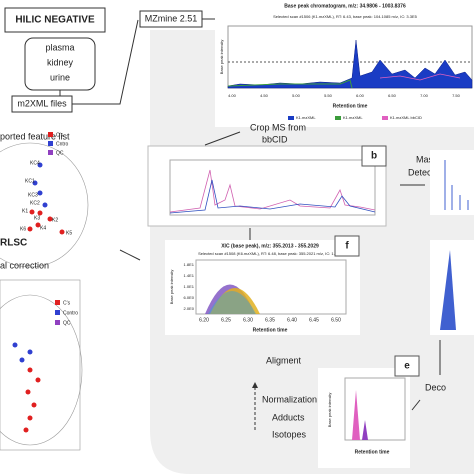 Image resolution: width=474 pixels, height=474 pixels. What do you see at coordinates (62, 144) in the screenshot?
I see `legend-label: Cntro` at bounding box center [62, 144].